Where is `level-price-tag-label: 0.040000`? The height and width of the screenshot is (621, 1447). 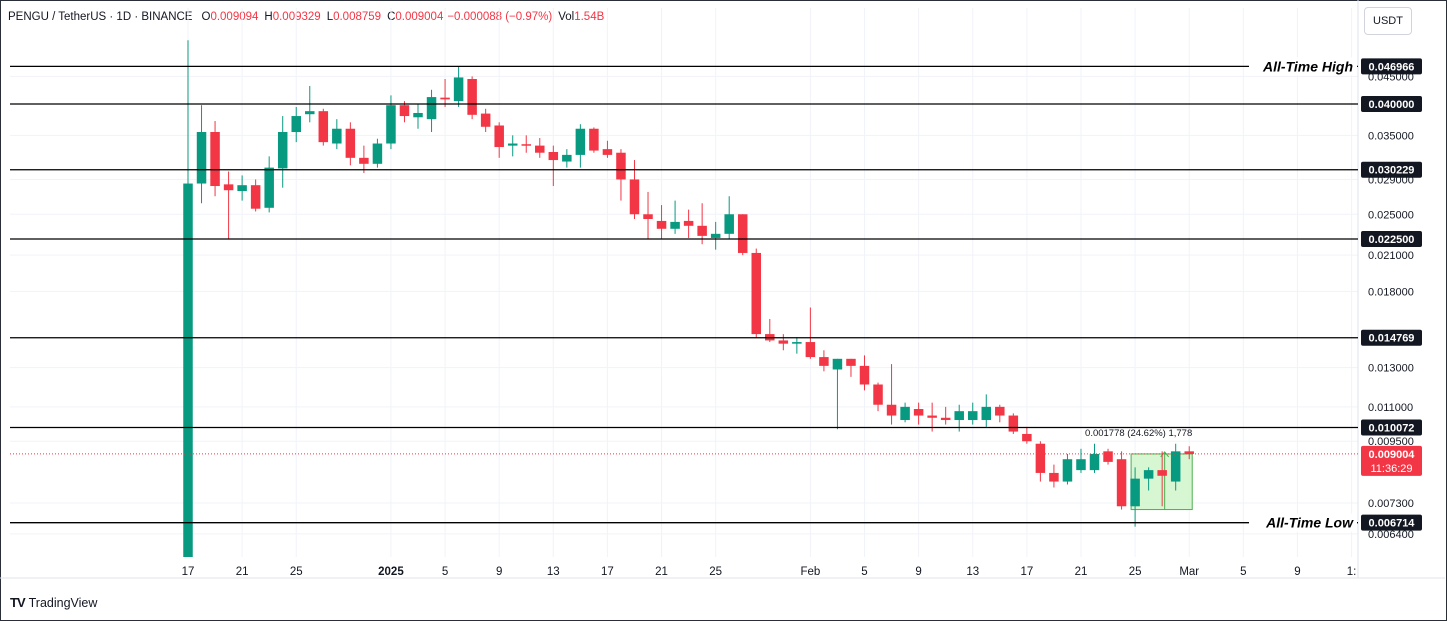
level-price-tag-label: 0.040000 is located at coordinates (1392, 105).